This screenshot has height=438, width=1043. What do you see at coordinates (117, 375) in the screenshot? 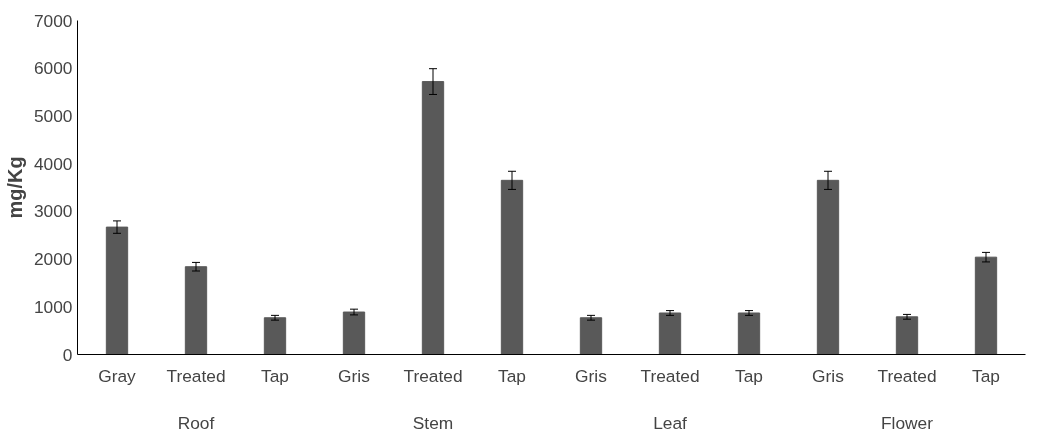
I see `x-tick-label: Gray` at bounding box center [117, 375].